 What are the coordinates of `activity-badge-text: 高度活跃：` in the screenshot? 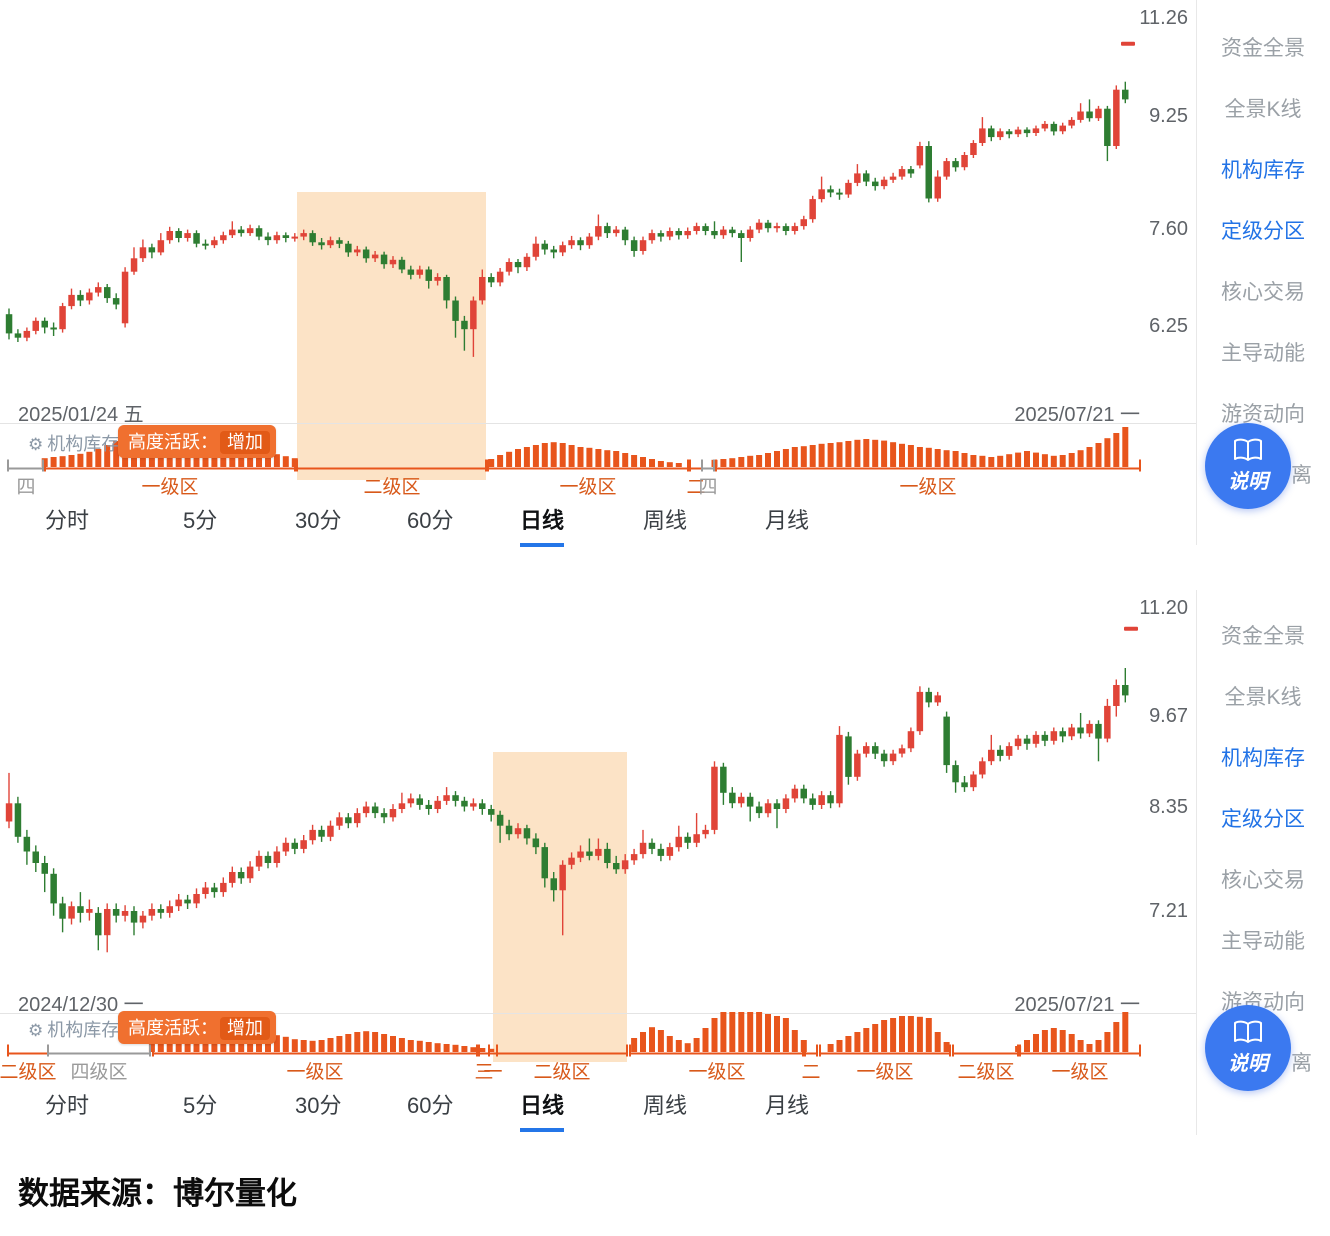 It's located at (173, 1028).